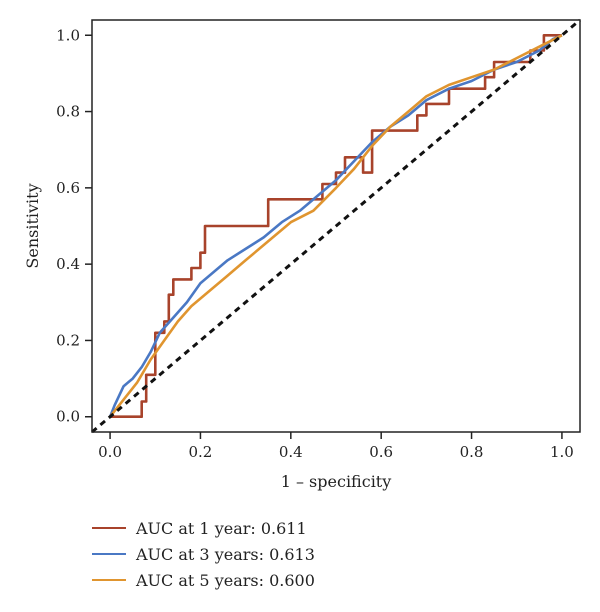 The width and height of the screenshot is (600, 612). Describe the element at coordinates (68, 417) in the screenshot. I see `y-tick-label: 0.0` at that location.